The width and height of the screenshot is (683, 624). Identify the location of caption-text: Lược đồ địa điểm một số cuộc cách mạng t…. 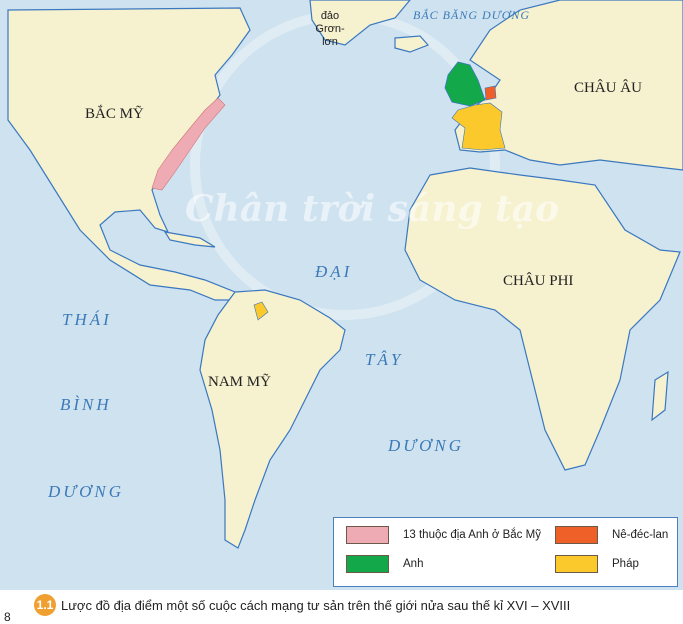
(316, 605).